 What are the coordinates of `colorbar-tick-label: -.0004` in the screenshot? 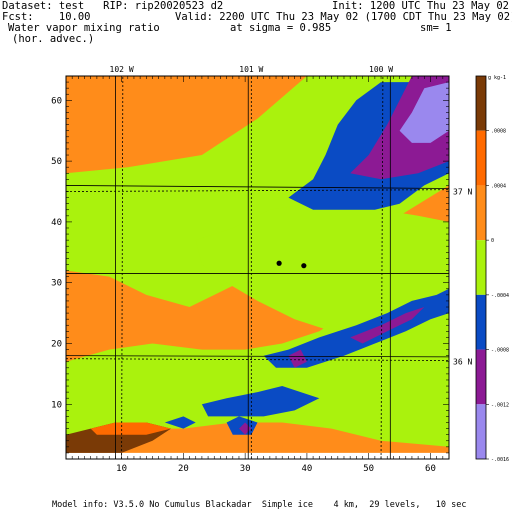 It's located at (500, 296).